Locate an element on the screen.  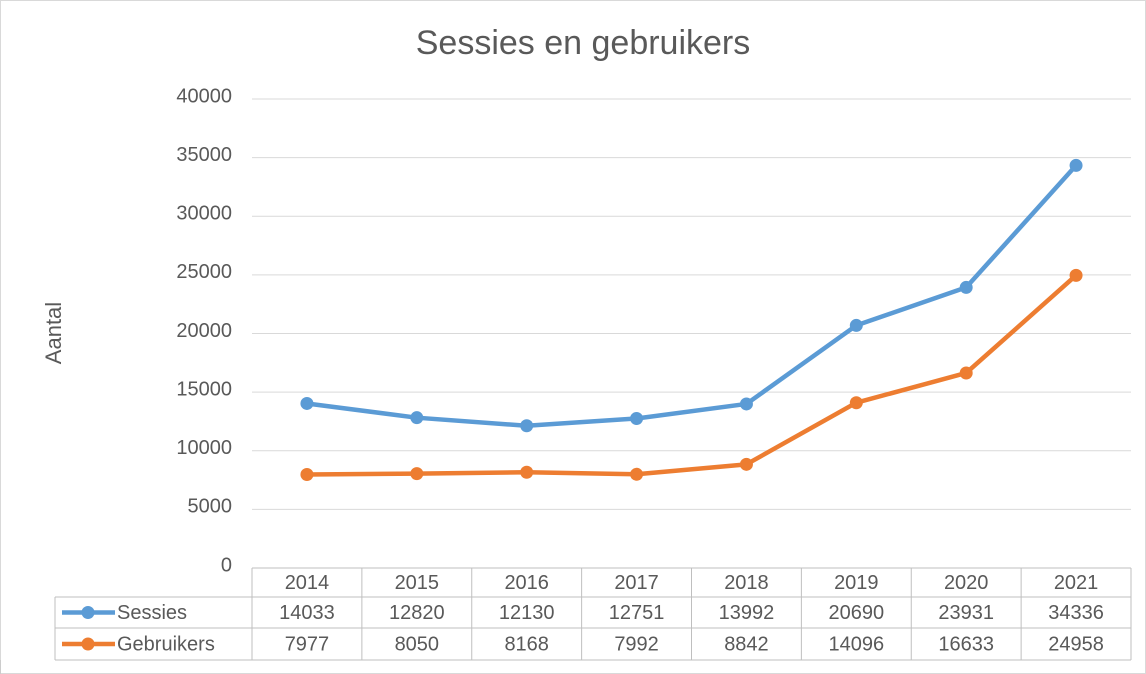
x-tick-label: 2015 is located at coordinates (417, 583).